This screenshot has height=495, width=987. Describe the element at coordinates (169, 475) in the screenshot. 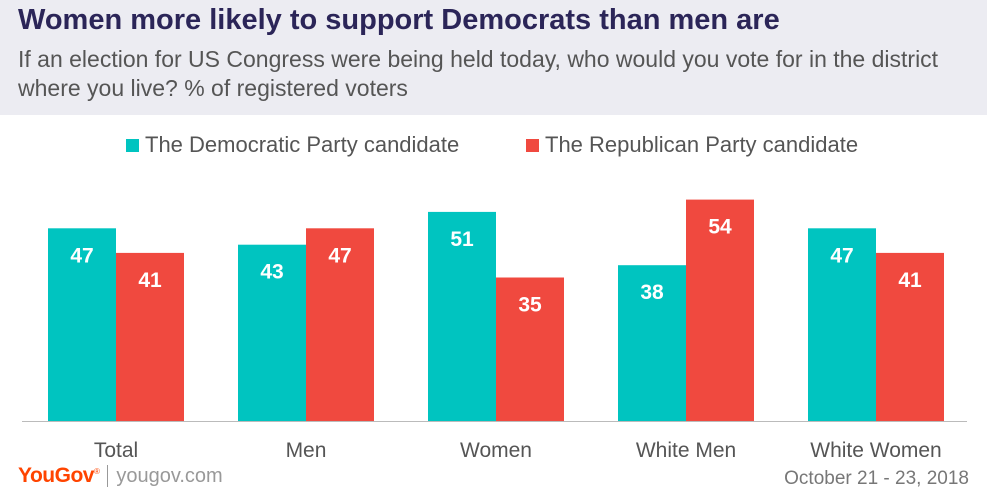

I see `footer-site: yougov.com` at that location.